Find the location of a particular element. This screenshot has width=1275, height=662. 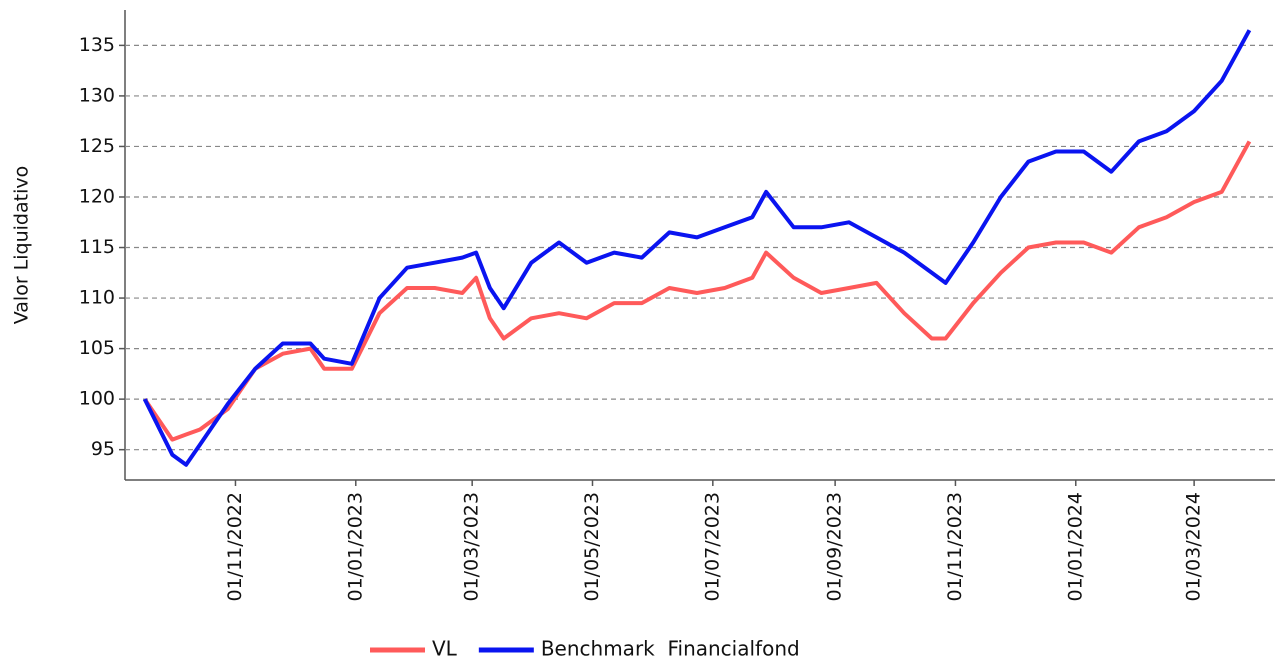

x-tick-label: 01/11/2023 is located at coordinates (955, 547).